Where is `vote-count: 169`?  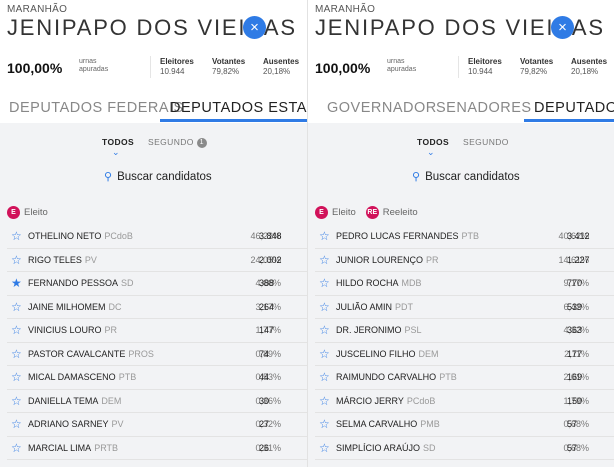
vote-count: 169 is located at coordinates (575, 377).